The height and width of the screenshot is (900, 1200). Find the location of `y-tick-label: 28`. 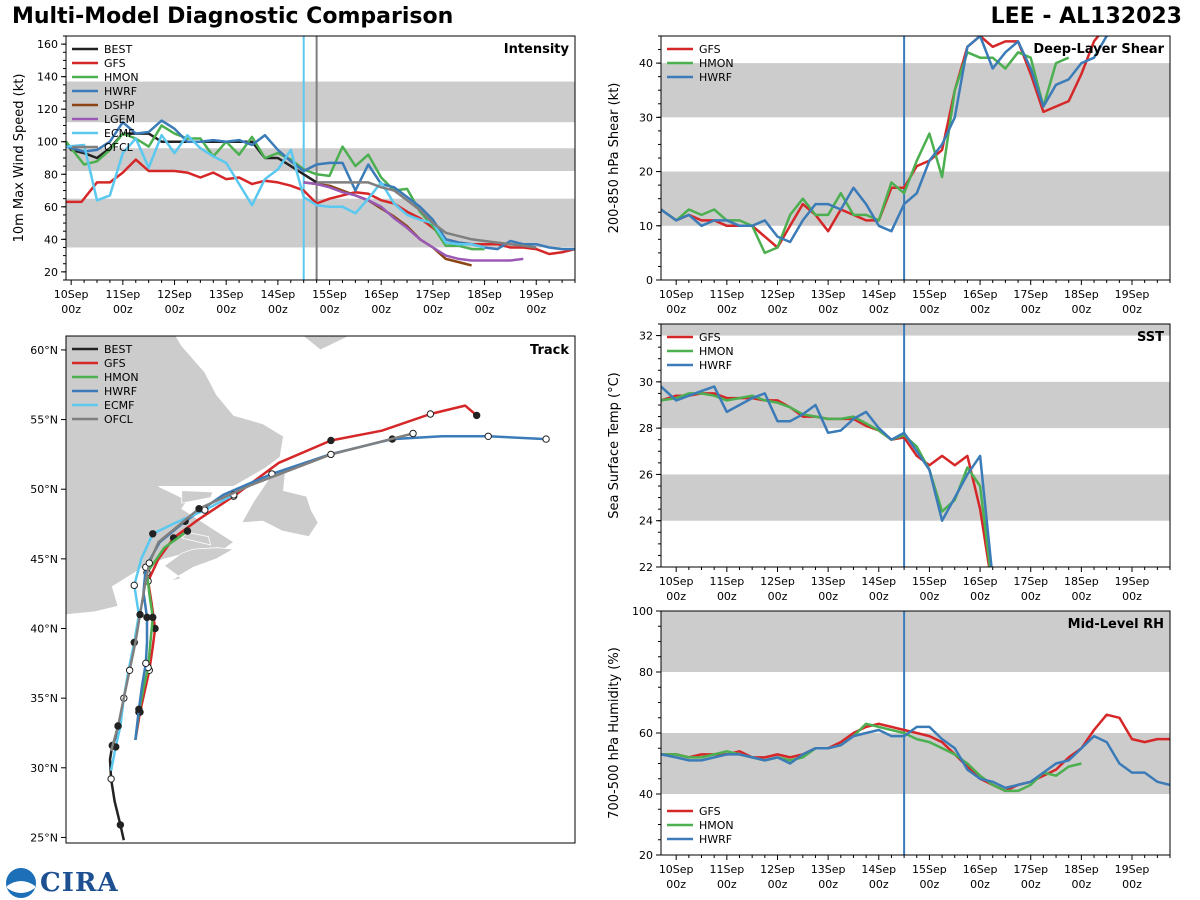

y-tick-label: 28 is located at coordinates (646, 428).